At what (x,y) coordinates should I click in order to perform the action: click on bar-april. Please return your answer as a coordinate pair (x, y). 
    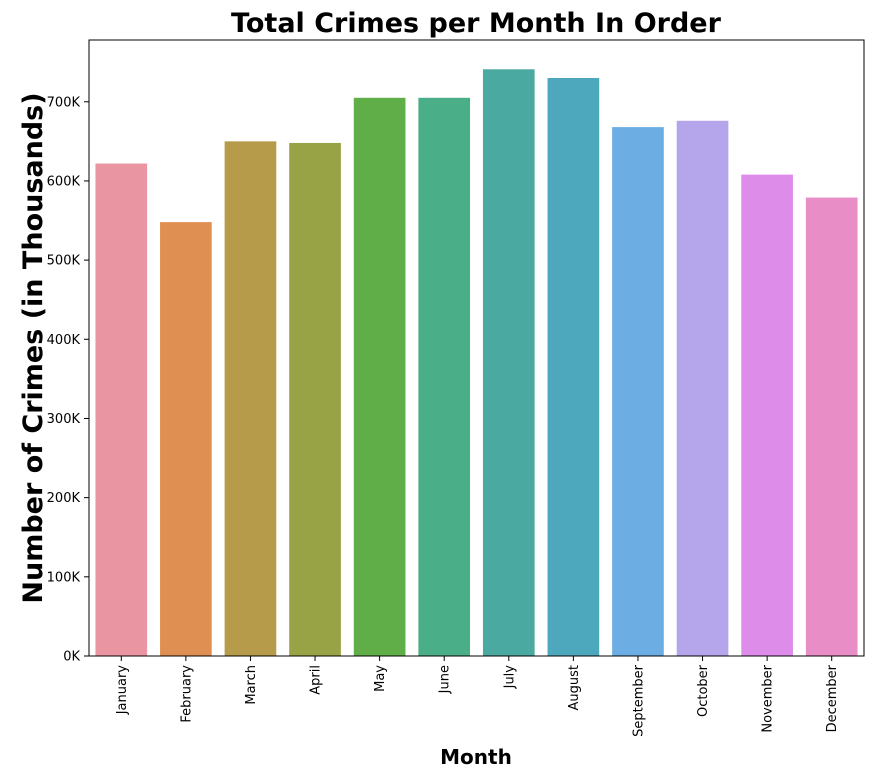
    Looking at the image, I should click on (315, 399).